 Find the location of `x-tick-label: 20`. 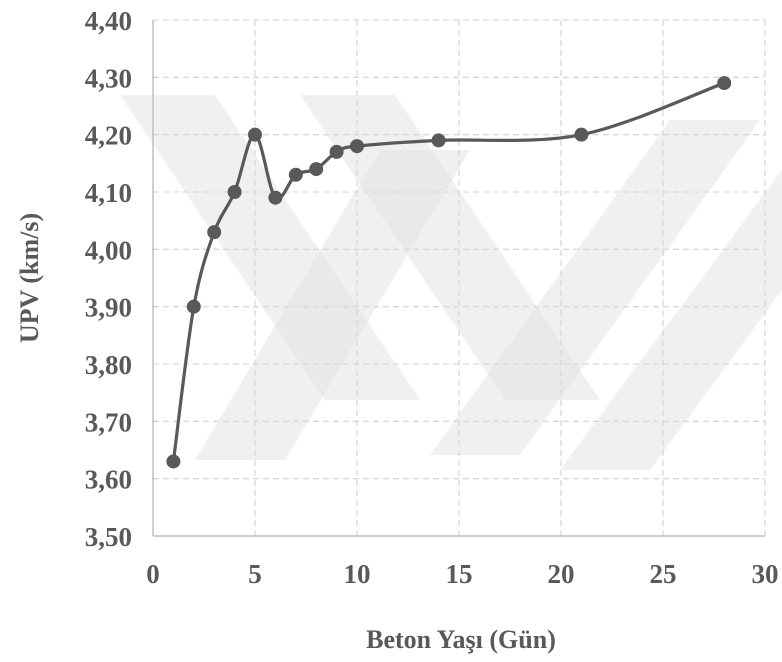

x-tick-label: 20 is located at coordinates (561, 574).